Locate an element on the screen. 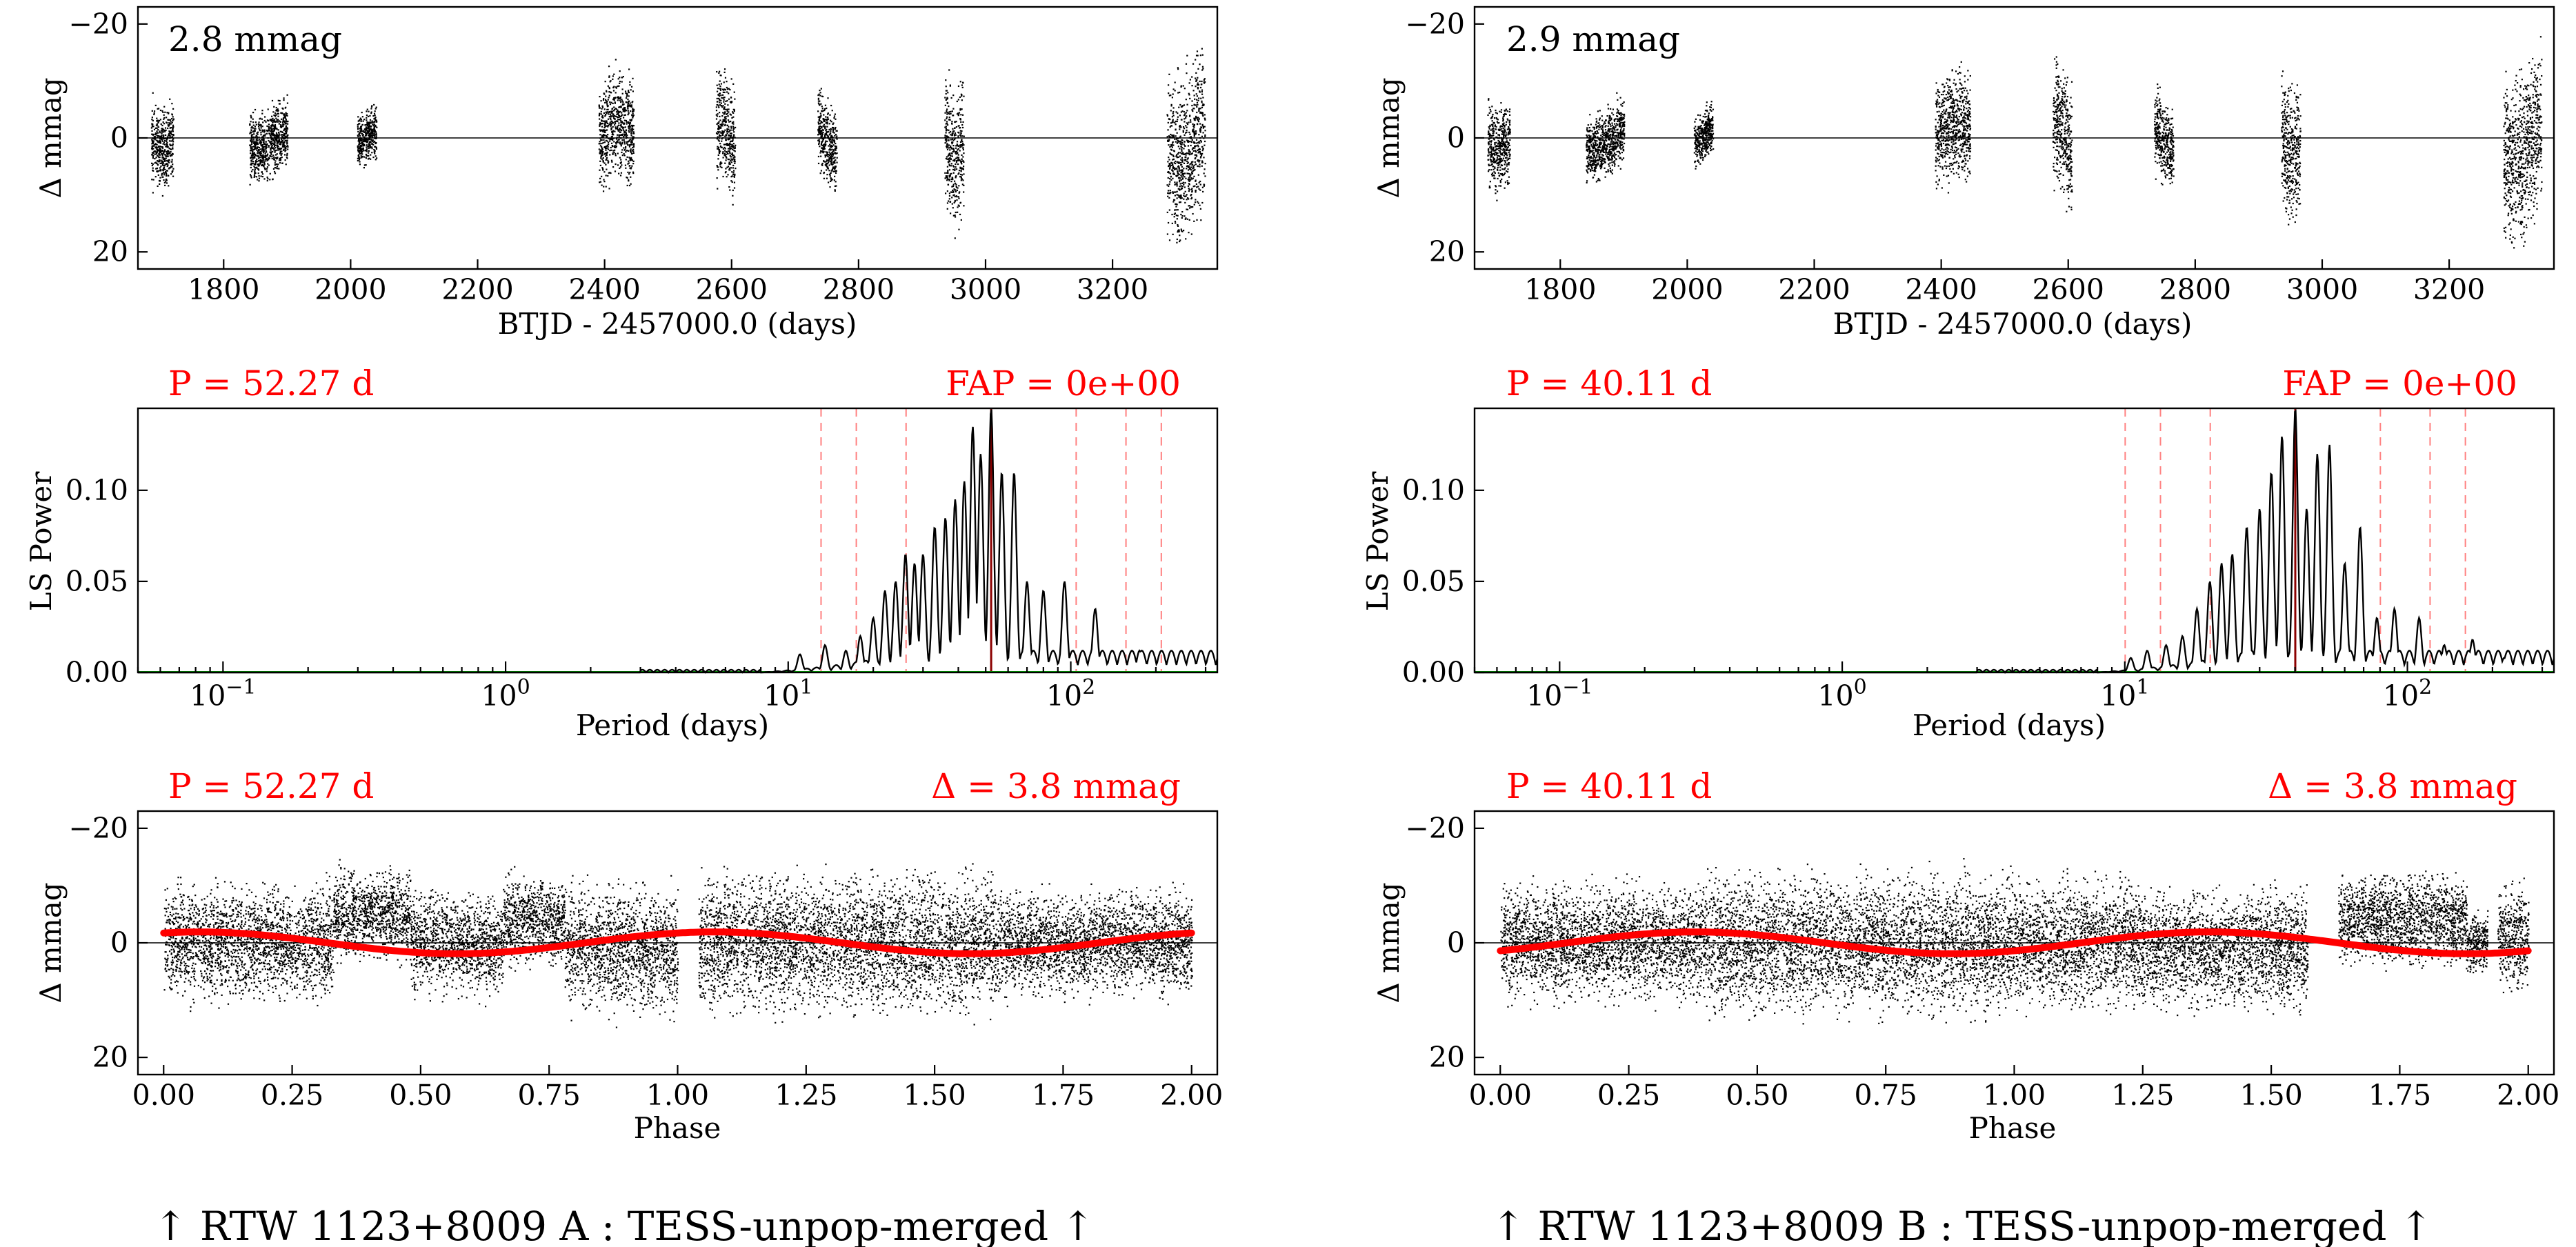 The image size is (2576, 1247). y-tick-label: 0.10 is located at coordinates (97, 490).